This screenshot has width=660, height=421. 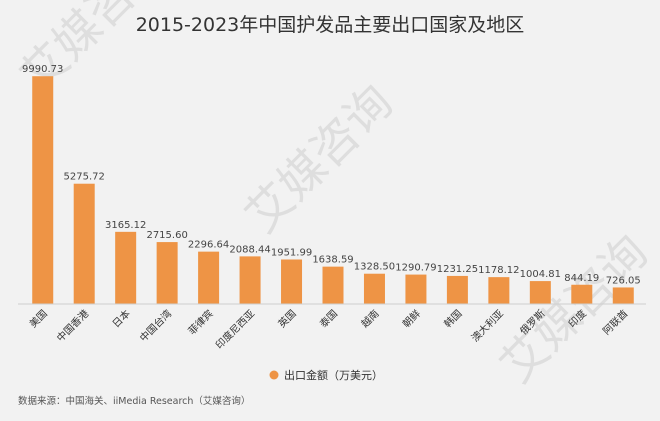 I want to click on x-tick-label: 英国, so click(x=286, y=318).